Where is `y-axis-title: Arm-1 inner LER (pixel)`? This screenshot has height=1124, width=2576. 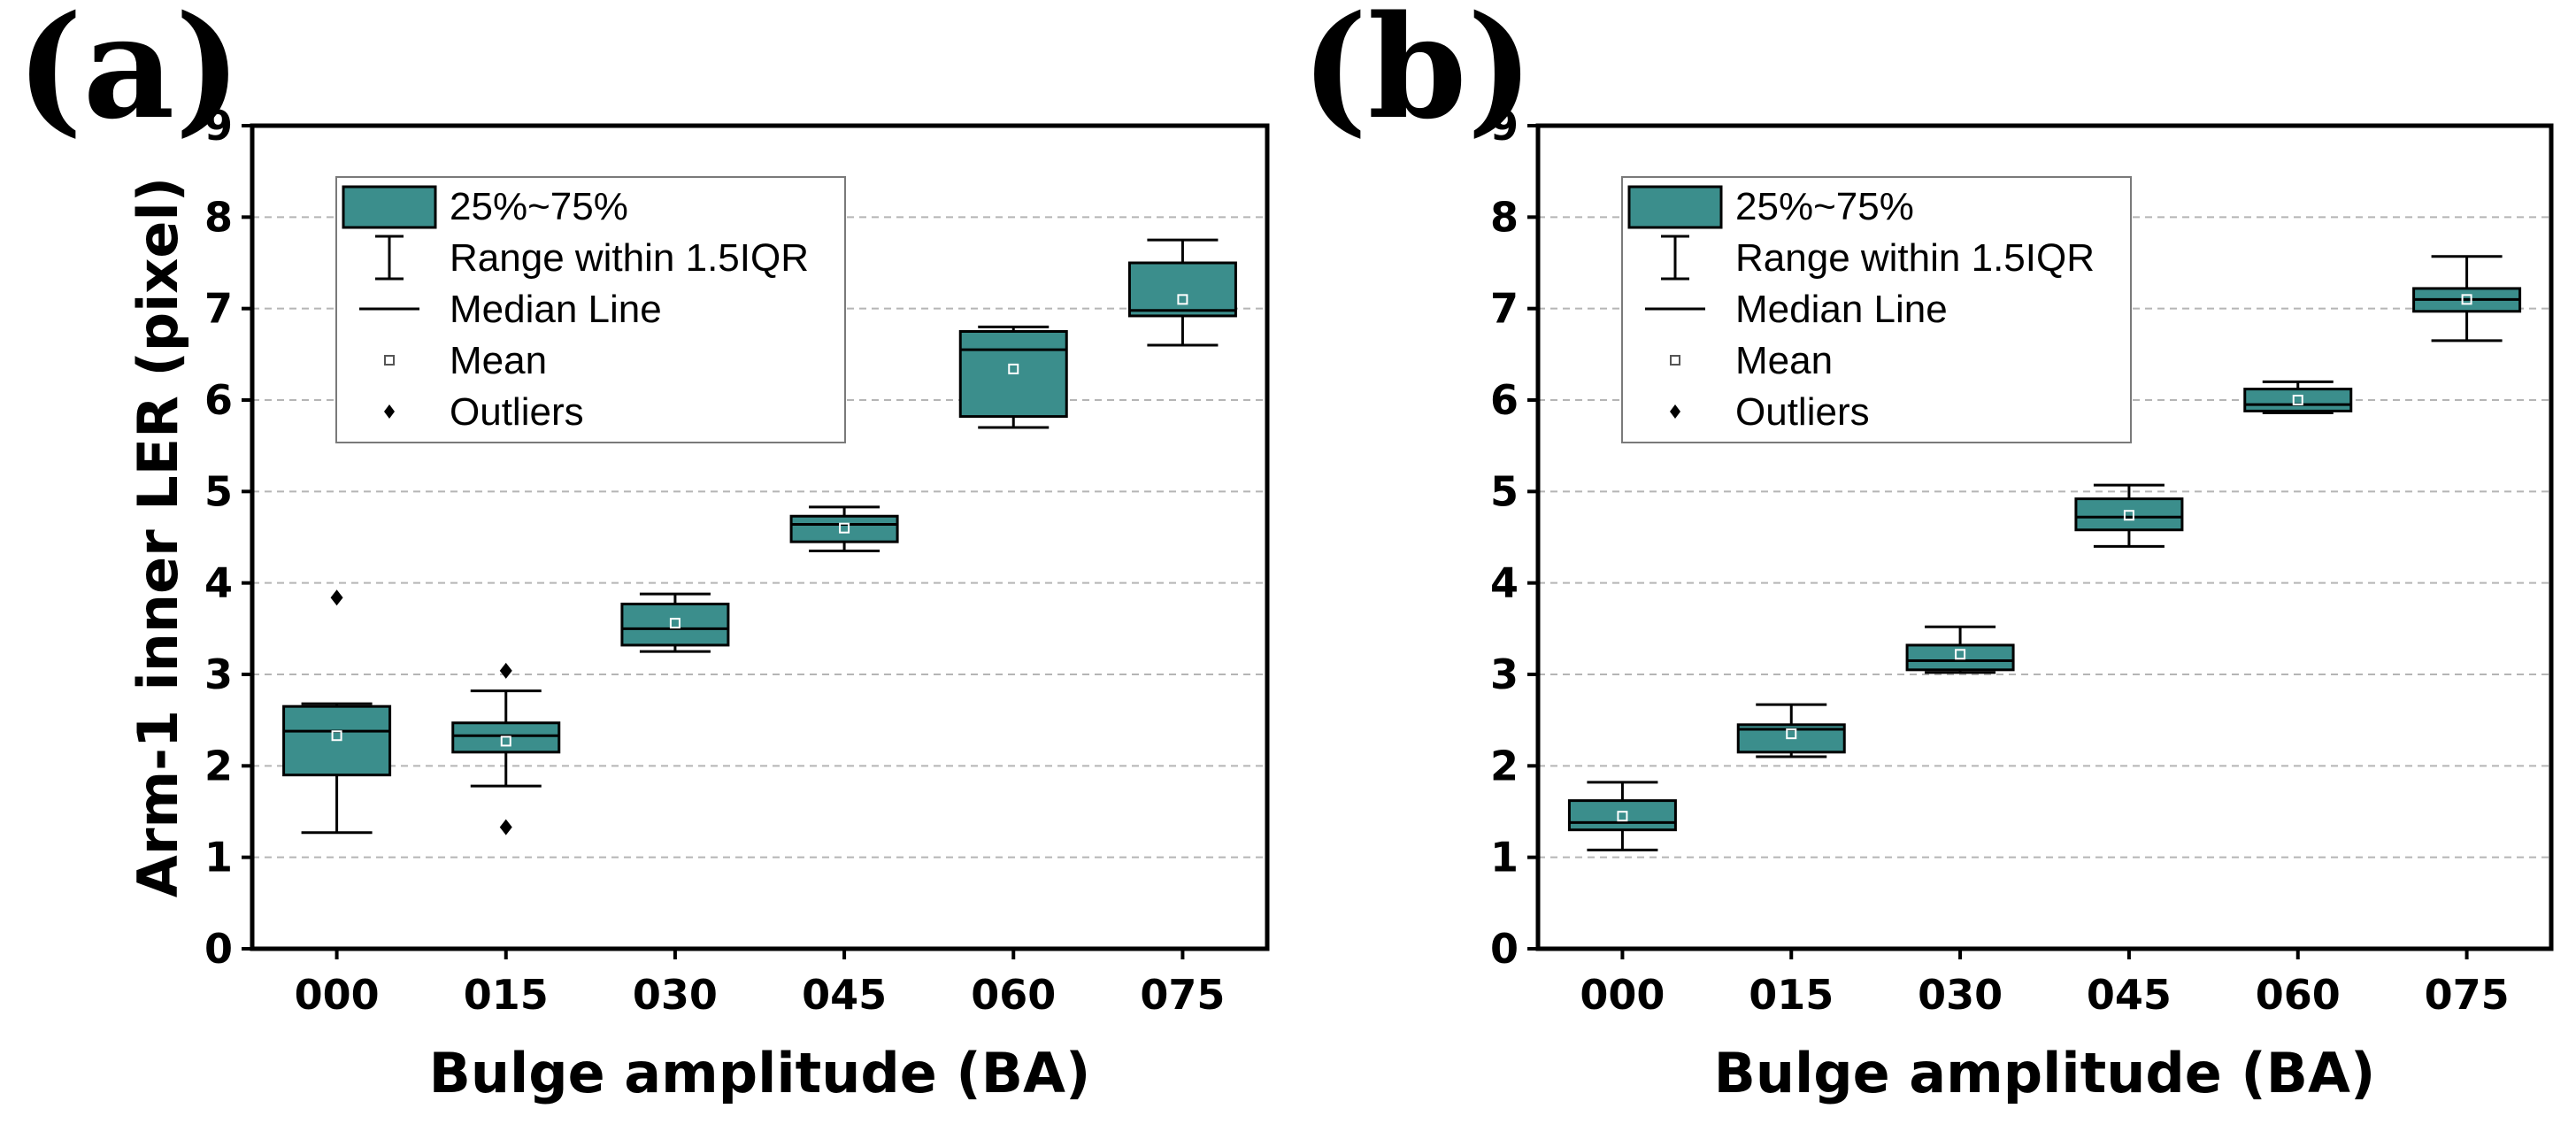
y-axis-title: Arm-1 inner LER (pixel) is located at coordinates (158, 537).